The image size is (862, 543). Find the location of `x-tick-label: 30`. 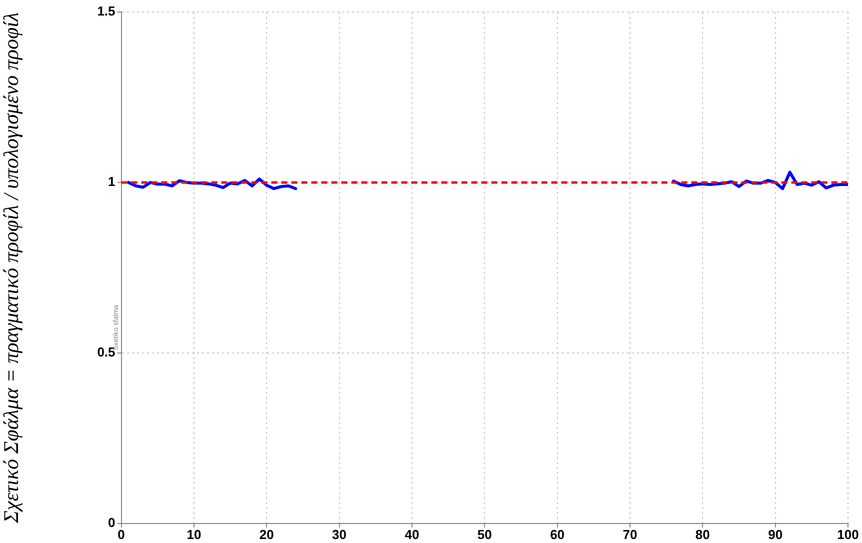

x-tick-label: 30 is located at coordinates (339, 534).